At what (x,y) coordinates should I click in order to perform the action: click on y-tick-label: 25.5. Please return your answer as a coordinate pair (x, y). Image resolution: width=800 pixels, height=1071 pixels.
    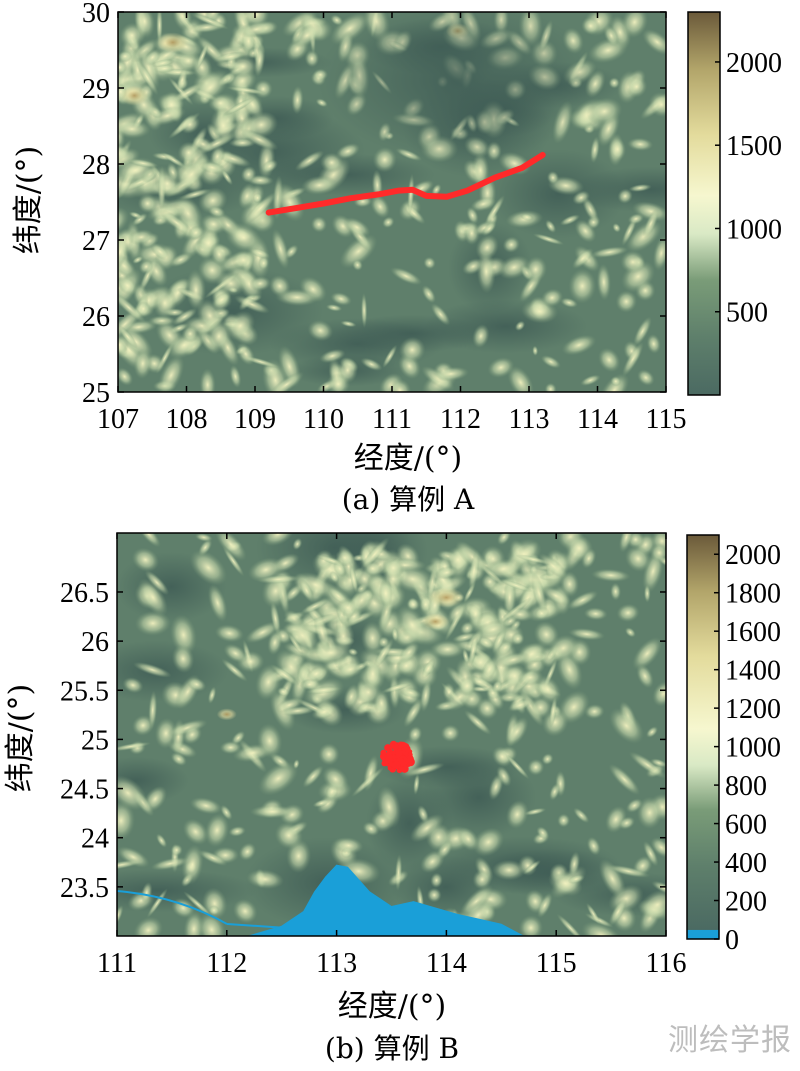
    Looking at the image, I should click on (84, 691).